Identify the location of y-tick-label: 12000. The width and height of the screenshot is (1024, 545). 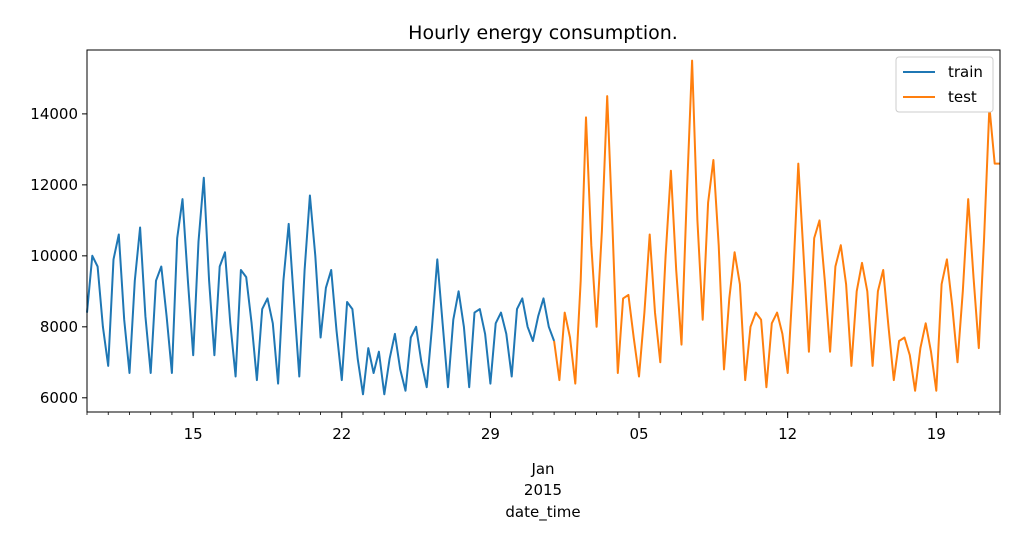
(54, 185).